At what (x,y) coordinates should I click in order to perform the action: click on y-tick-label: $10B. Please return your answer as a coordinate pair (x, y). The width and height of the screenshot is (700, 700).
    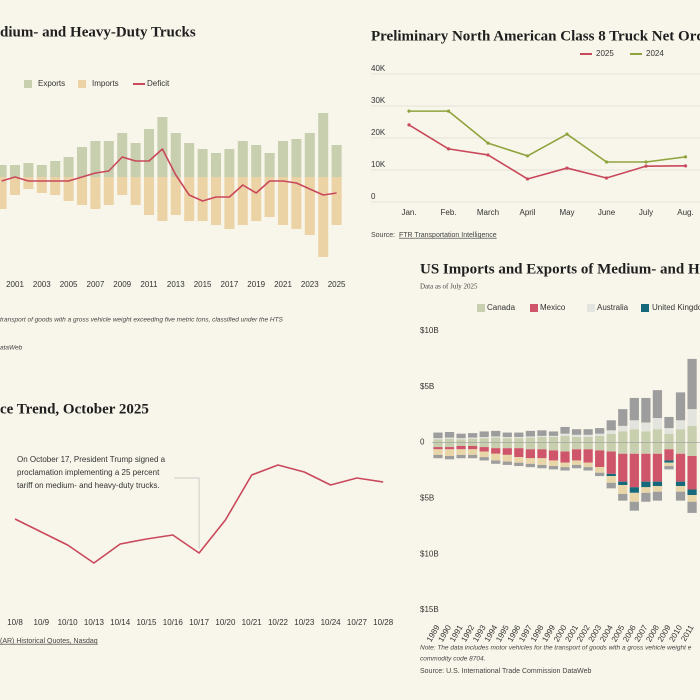
    Looking at the image, I should click on (429, 553).